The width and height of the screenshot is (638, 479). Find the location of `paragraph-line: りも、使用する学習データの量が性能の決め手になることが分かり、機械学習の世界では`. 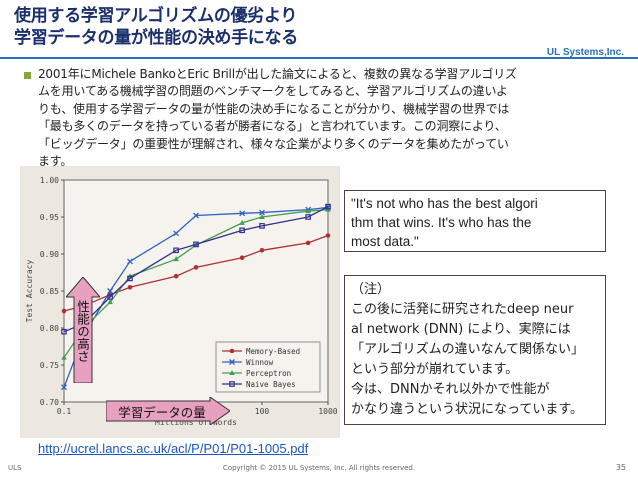

paragraph-line: りも、使用する学習データの量が性能の決め手になることが分かり、機械学習の世界では is located at coordinates (274, 108).